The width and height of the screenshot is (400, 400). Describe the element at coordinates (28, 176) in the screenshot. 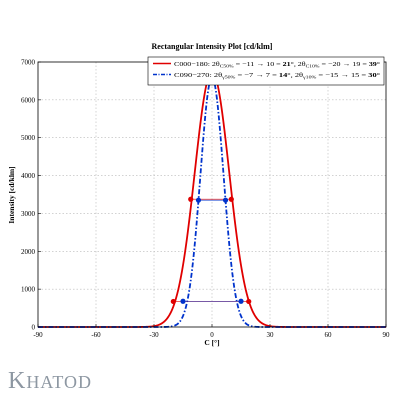

I see `y-tick-label: 4000` at that location.